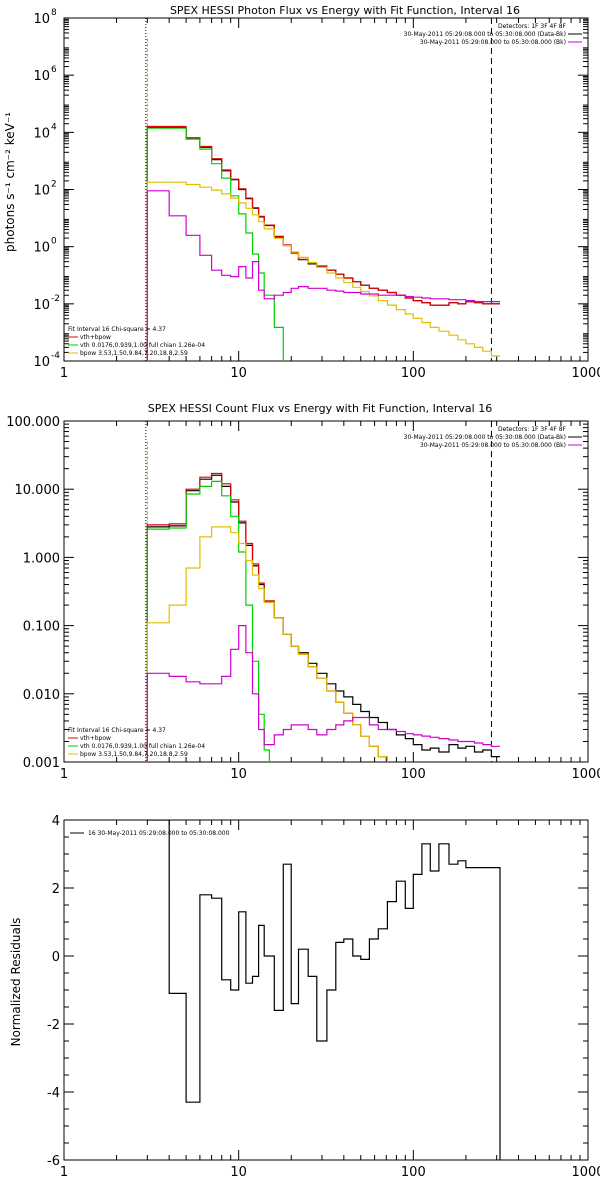 Image resolution: width=600 pixels, height=1200 pixels. Describe the element at coordinates (38, 490) in the screenshot. I see `y-tick-label: 10.000` at that location.